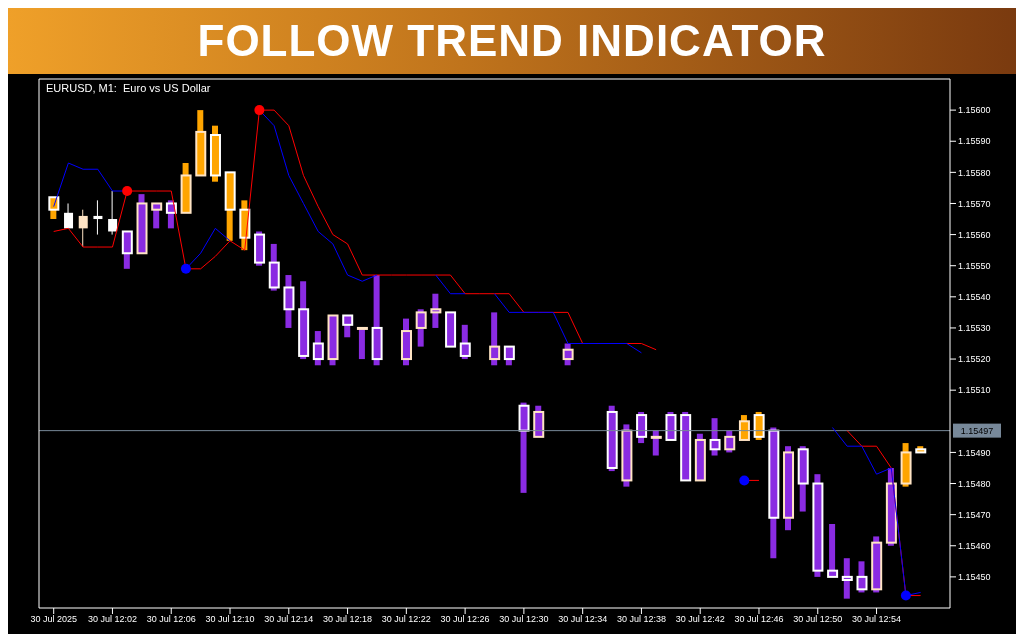  I want to click on chart-title: FOLLOW TREND INDICATOR, so click(512, 41).